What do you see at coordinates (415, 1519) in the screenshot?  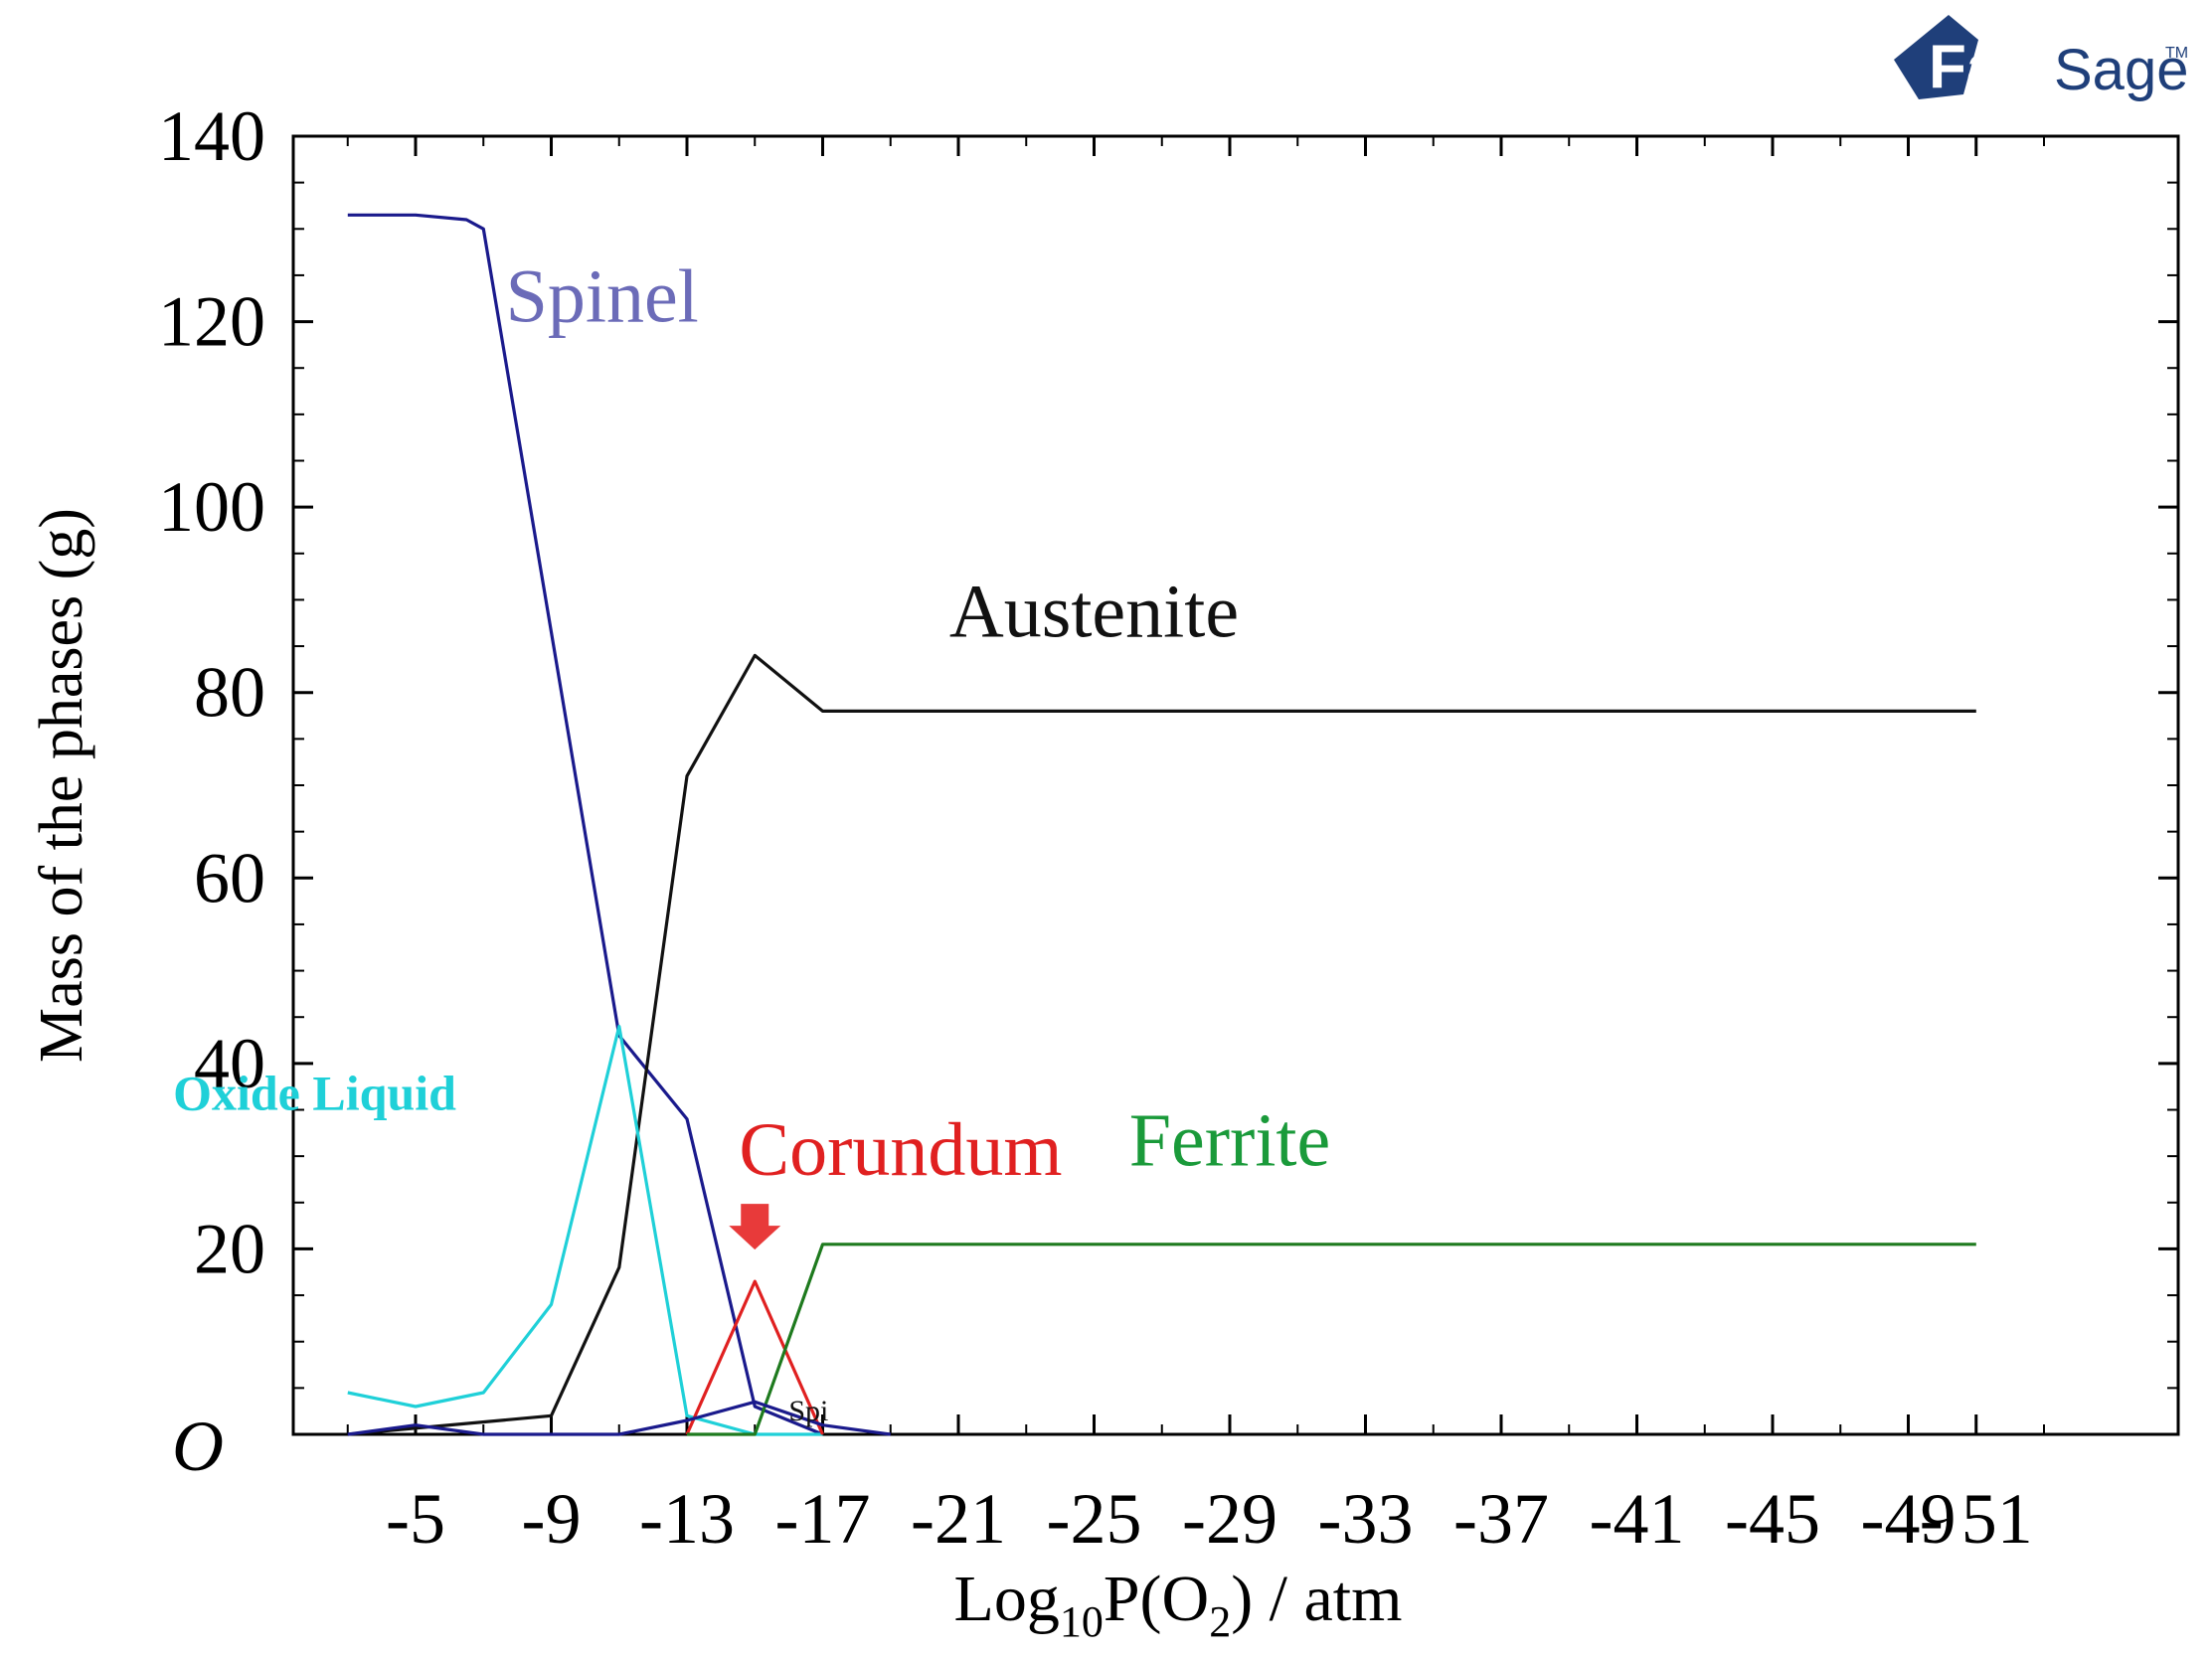 I see `x-tick-label: -5` at bounding box center [415, 1519].